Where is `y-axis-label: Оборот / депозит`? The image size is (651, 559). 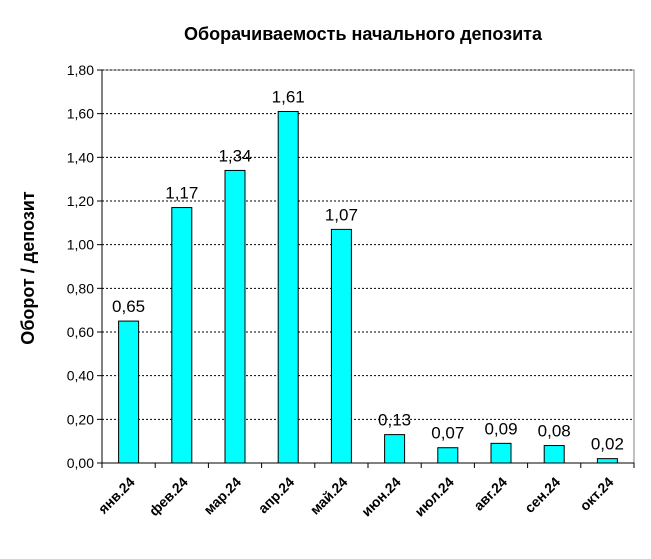 y-axis-label: Оборот / депозит is located at coordinates (28, 268).